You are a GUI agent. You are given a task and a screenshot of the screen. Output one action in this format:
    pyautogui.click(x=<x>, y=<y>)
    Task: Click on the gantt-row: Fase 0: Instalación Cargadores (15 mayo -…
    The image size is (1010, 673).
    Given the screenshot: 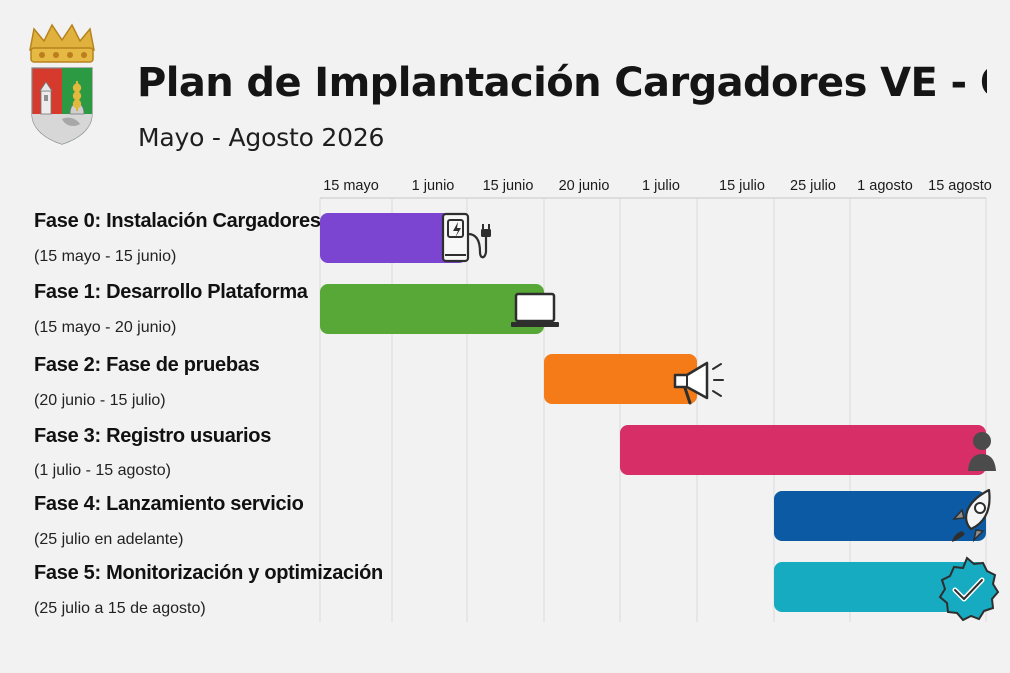 What is the action you would take?
    pyautogui.click(x=262, y=237)
    